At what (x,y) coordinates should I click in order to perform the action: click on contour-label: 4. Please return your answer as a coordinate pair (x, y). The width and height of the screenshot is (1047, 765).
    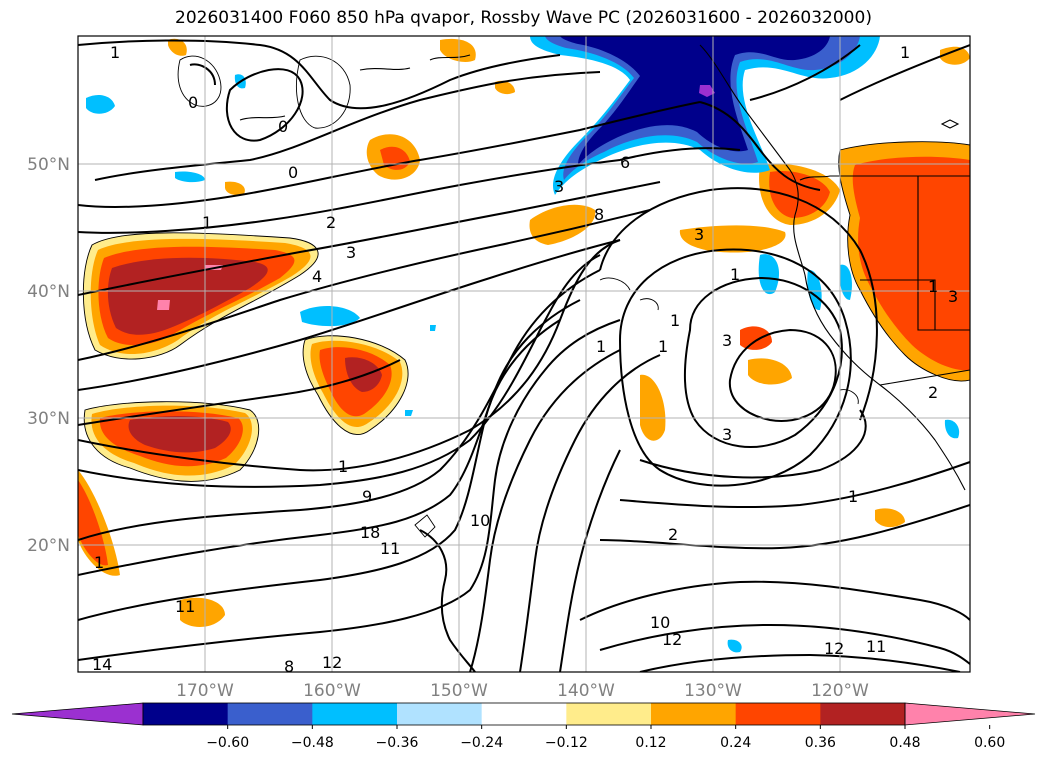
    Looking at the image, I should click on (317, 276).